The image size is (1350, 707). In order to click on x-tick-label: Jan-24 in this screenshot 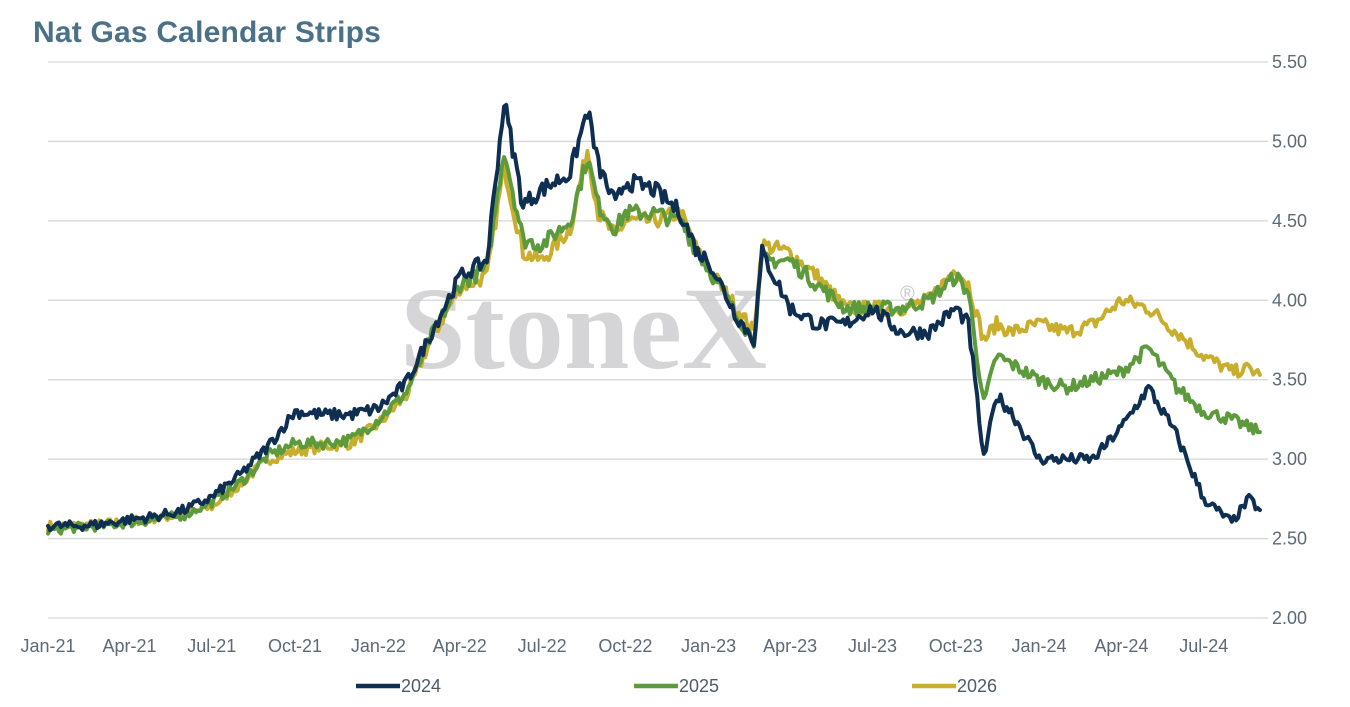, I will do `click(1039, 646)`.